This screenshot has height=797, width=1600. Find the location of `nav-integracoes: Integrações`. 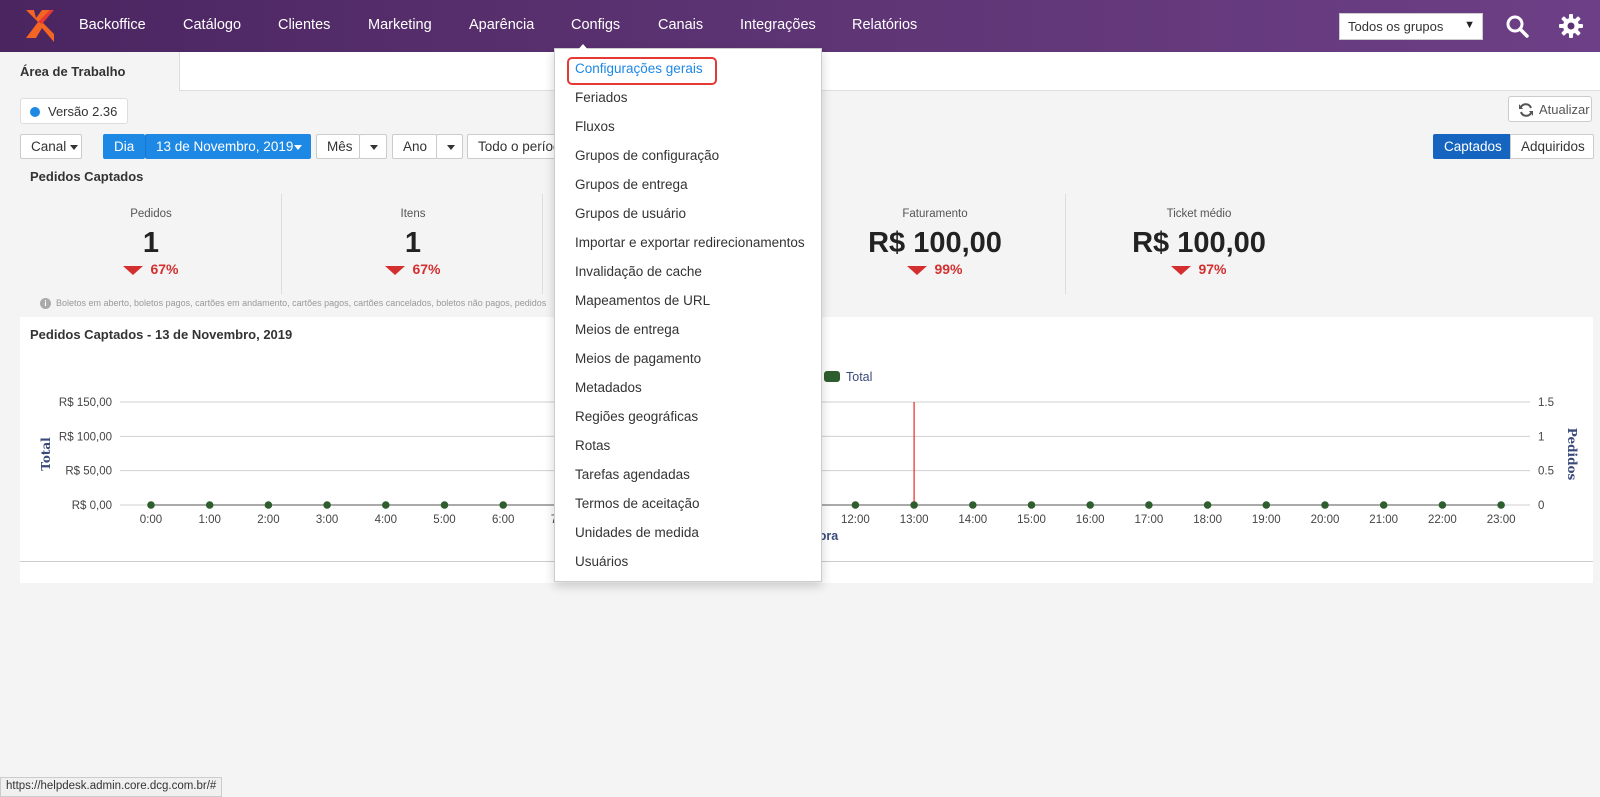

nav-integracoes: Integrações is located at coordinates (778, 25).